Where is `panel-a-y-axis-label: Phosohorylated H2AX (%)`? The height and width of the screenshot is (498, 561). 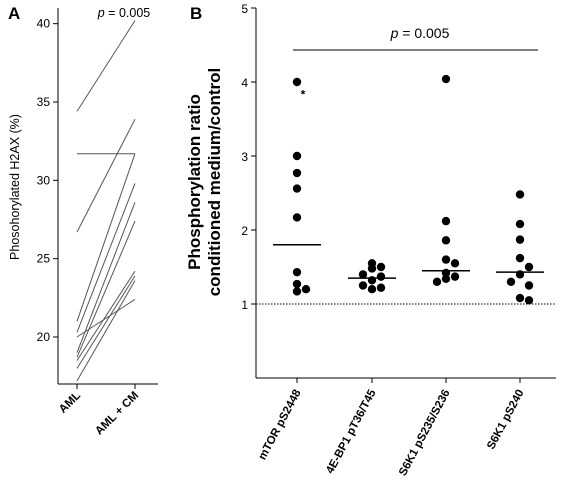
panel-a-y-axis-label: Phosohorylated H2AX (%) is located at coordinates (15, 187).